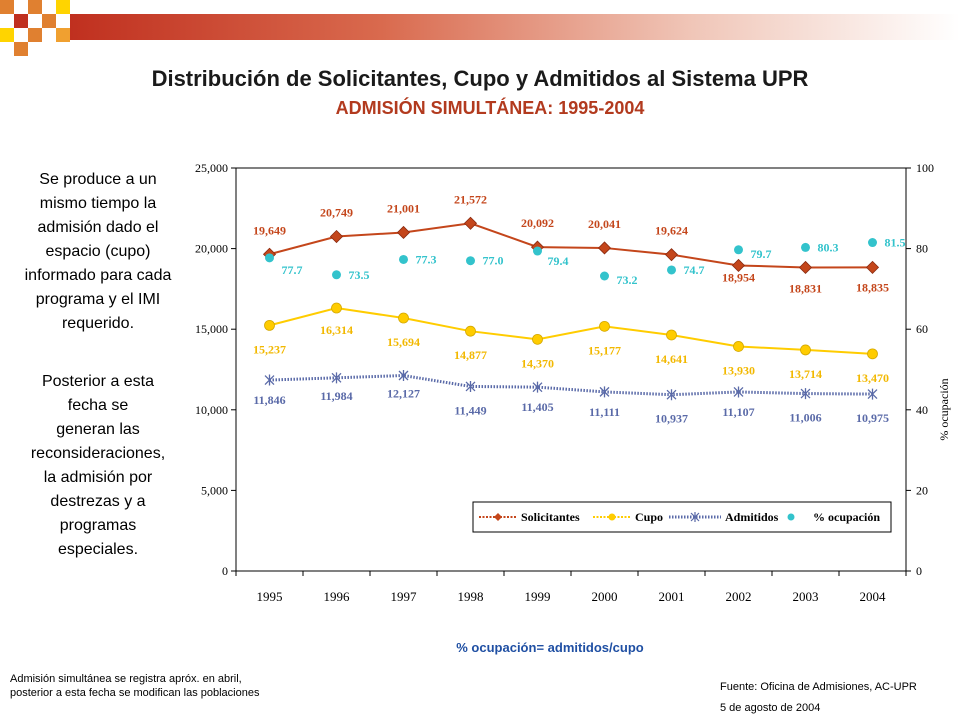 The image size is (960, 720). Describe the element at coordinates (672, 596) in the screenshot. I see `x-tick-label: 2001` at that location.